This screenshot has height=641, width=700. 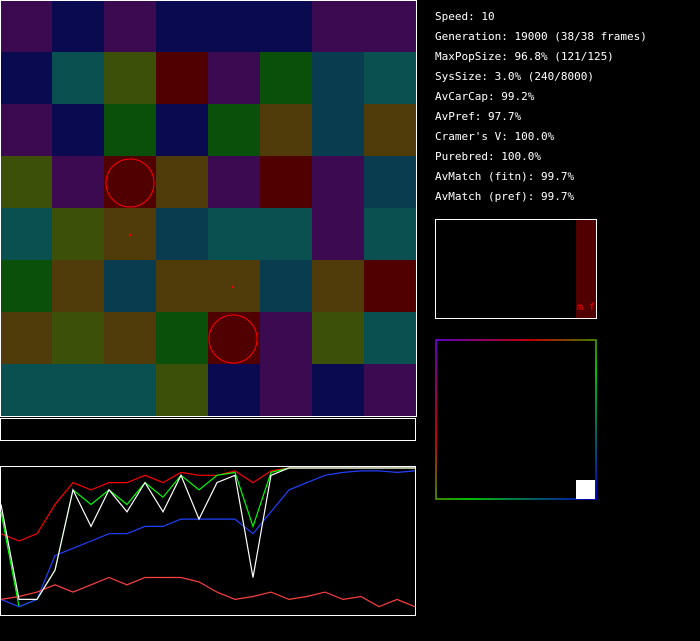 I want to click on pref-box, so click(x=516, y=419).